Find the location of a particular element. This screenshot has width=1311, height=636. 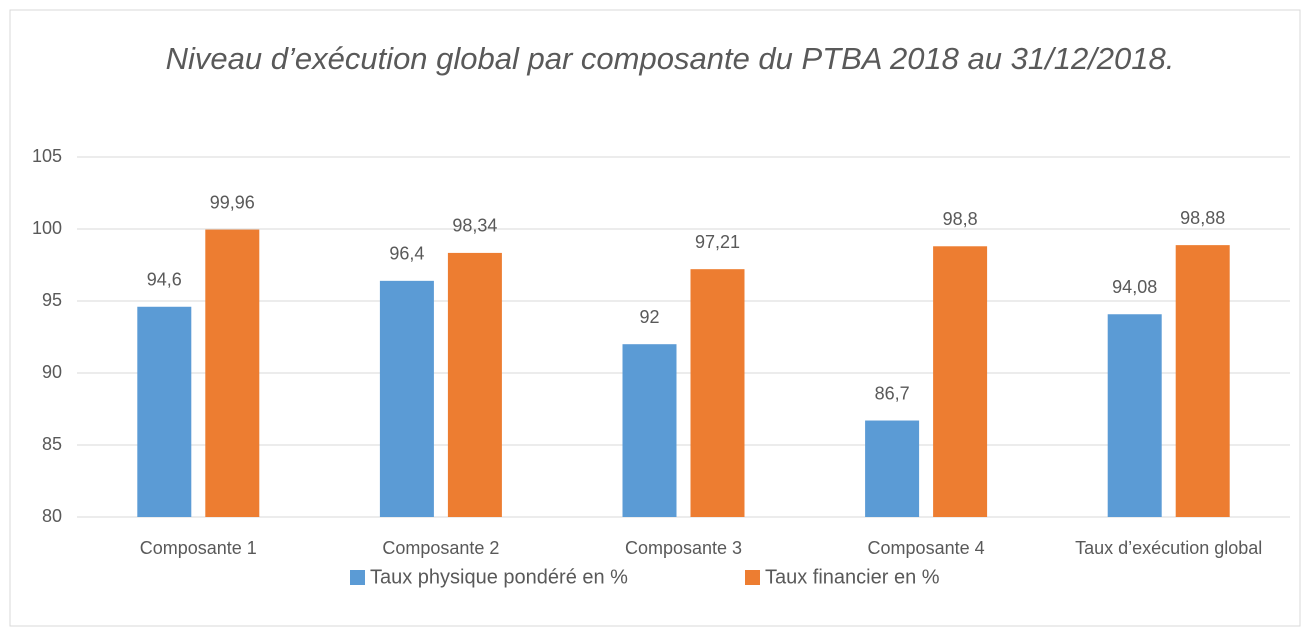

x-tick-label: Composante 2 is located at coordinates (440, 548).